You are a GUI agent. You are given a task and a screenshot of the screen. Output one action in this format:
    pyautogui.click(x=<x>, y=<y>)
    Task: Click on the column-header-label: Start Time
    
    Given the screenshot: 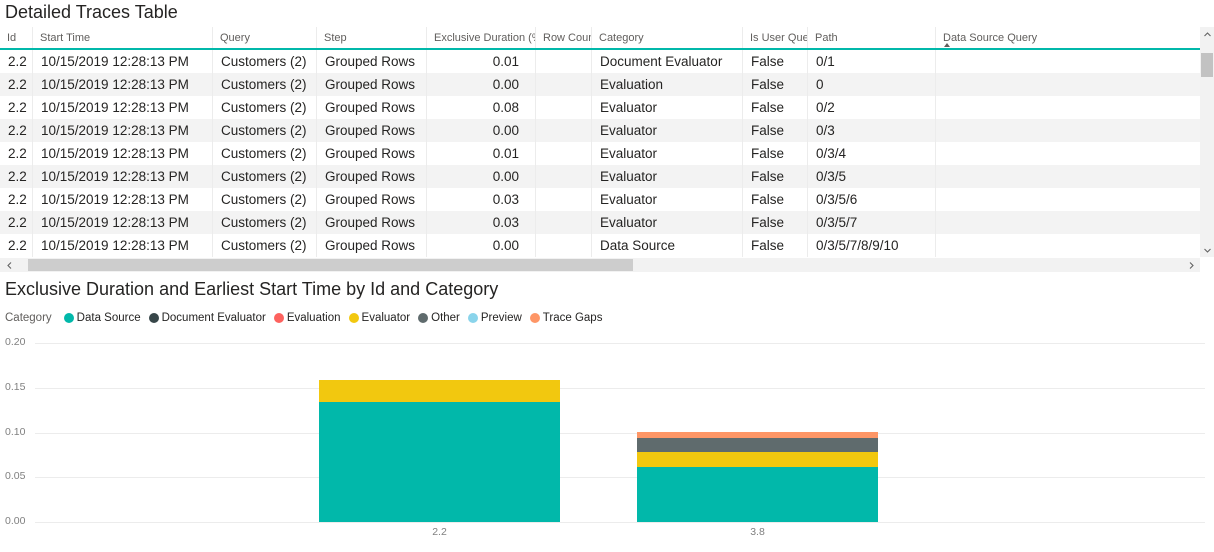 What is the action you would take?
    pyautogui.click(x=65, y=38)
    